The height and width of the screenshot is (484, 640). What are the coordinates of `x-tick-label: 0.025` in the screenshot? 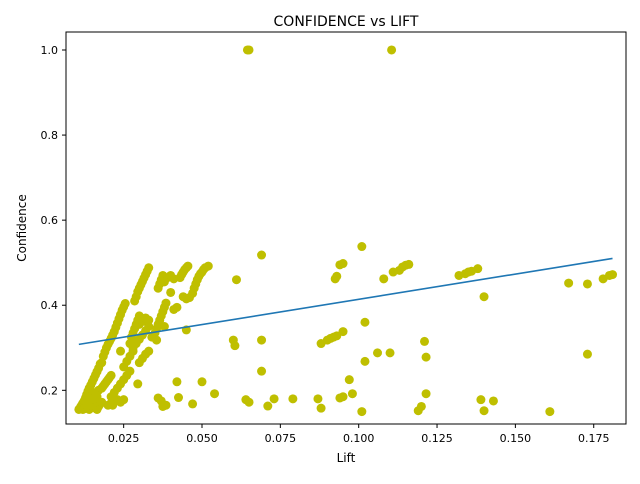 It's located at (124, 438).